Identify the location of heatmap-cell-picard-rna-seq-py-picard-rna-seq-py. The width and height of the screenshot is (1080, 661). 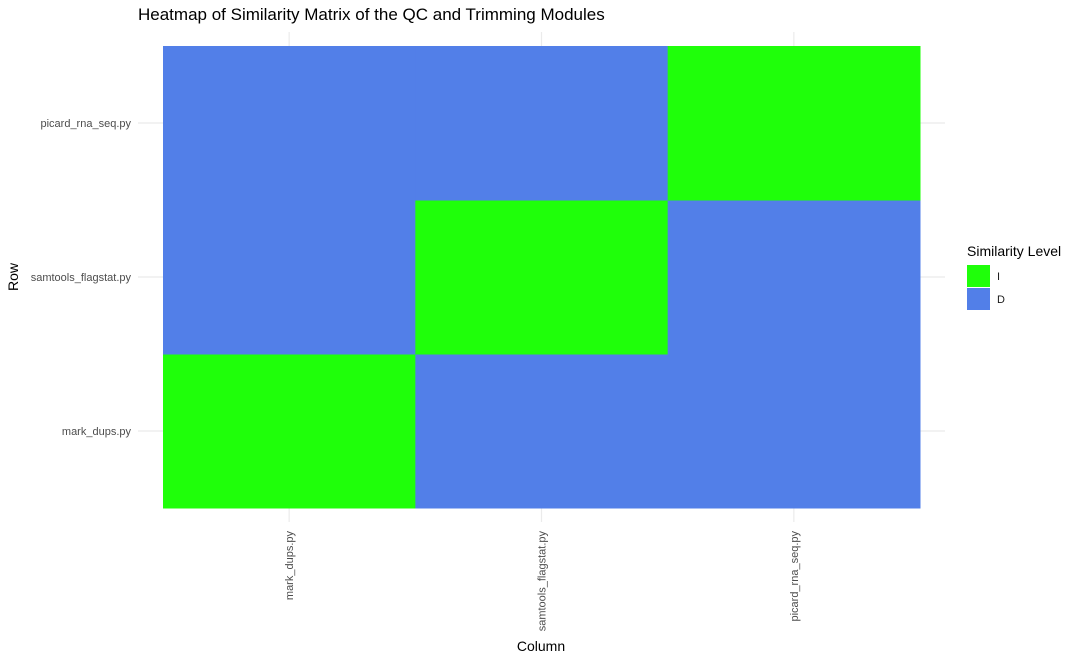
(794, 123).